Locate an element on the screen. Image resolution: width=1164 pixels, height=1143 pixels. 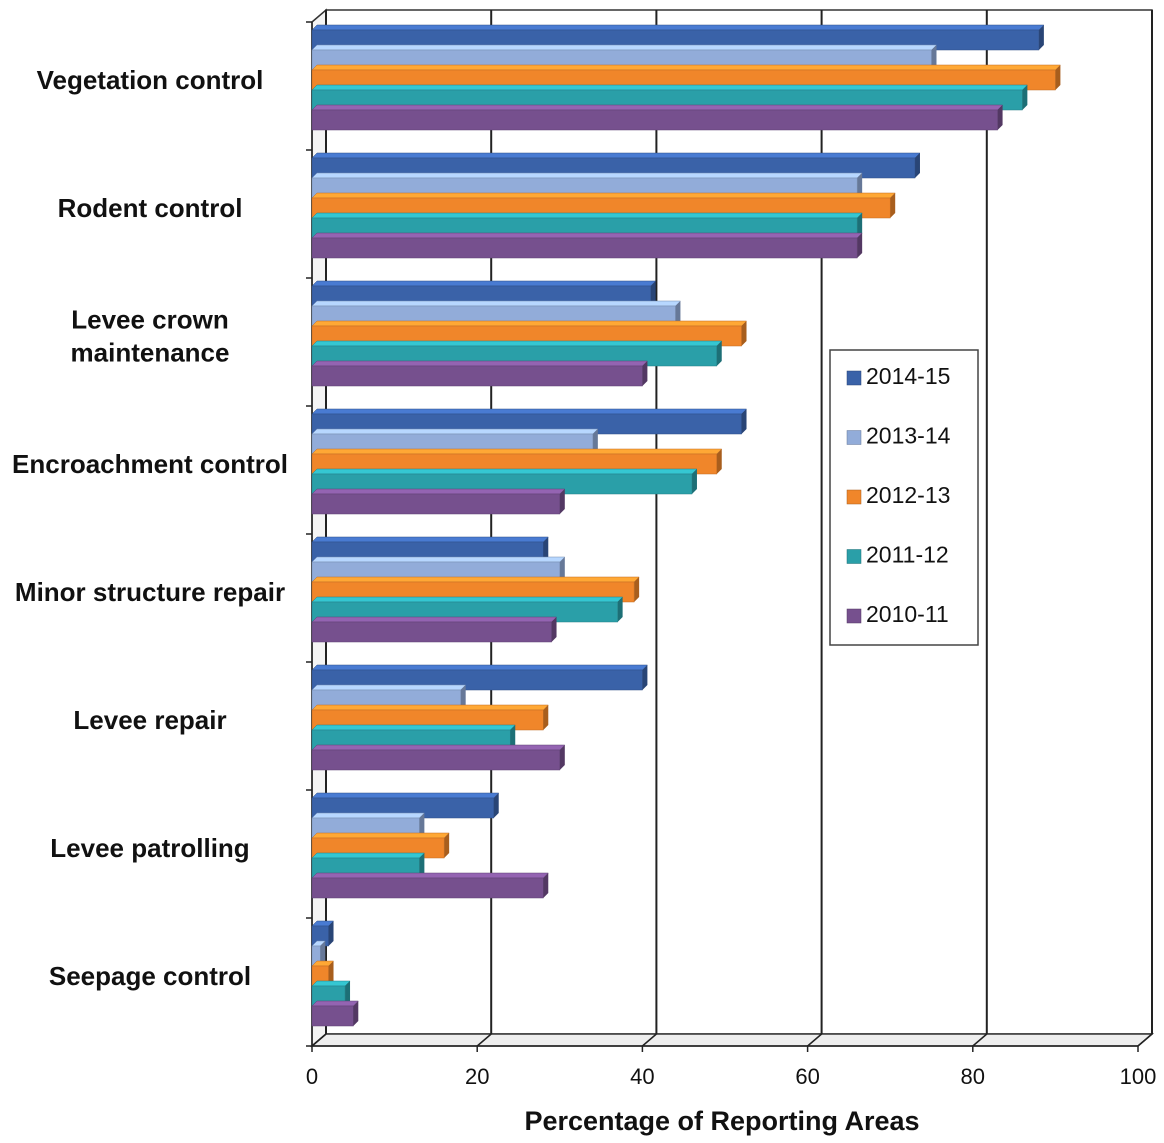
x-tick-label: 60 is located at coordinates (807, 1076).